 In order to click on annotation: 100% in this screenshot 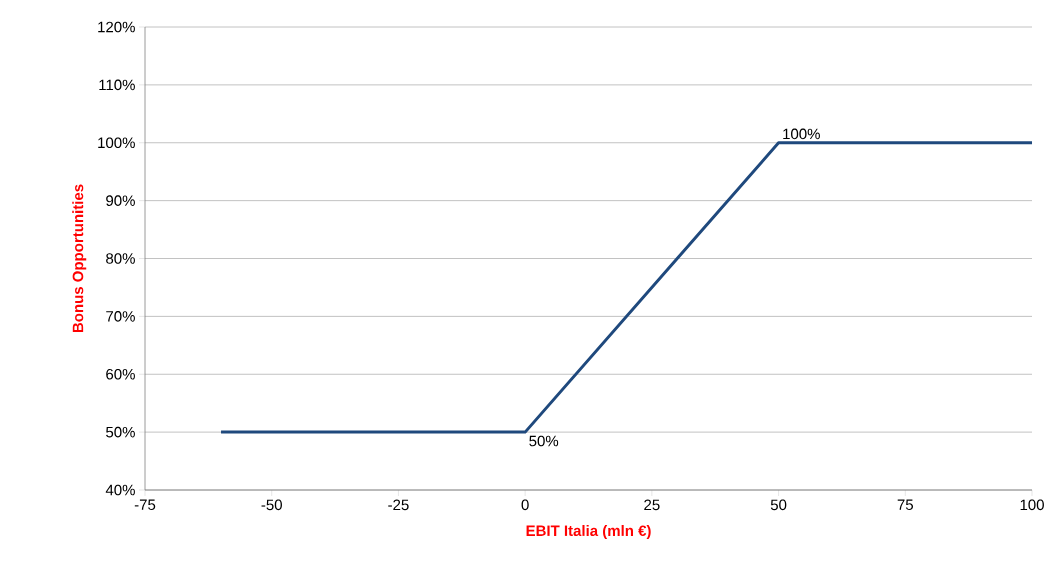, I will do `click(801, 134)`.